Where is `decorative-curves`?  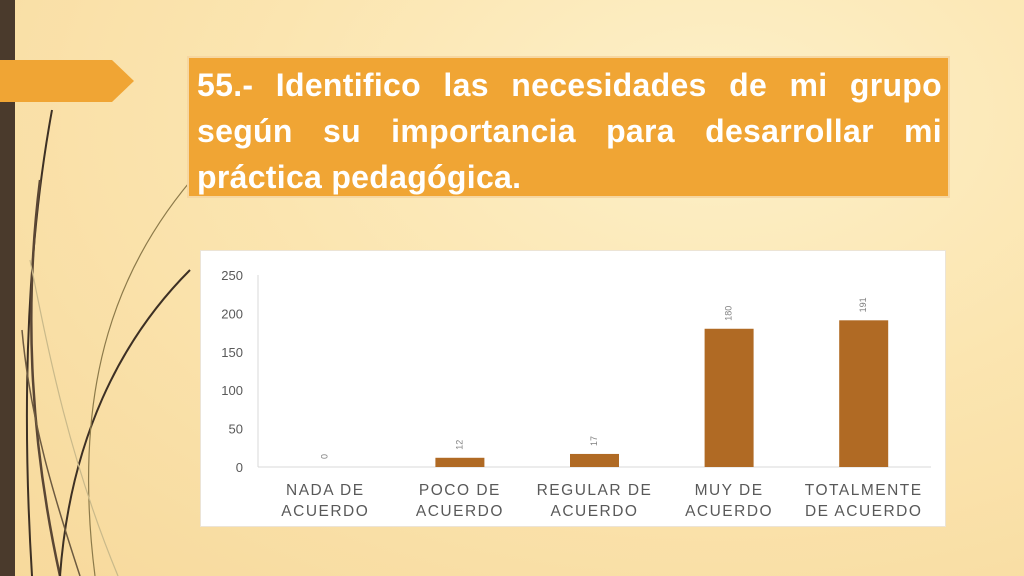
decorative-curves is located at coordinates (111, 342).